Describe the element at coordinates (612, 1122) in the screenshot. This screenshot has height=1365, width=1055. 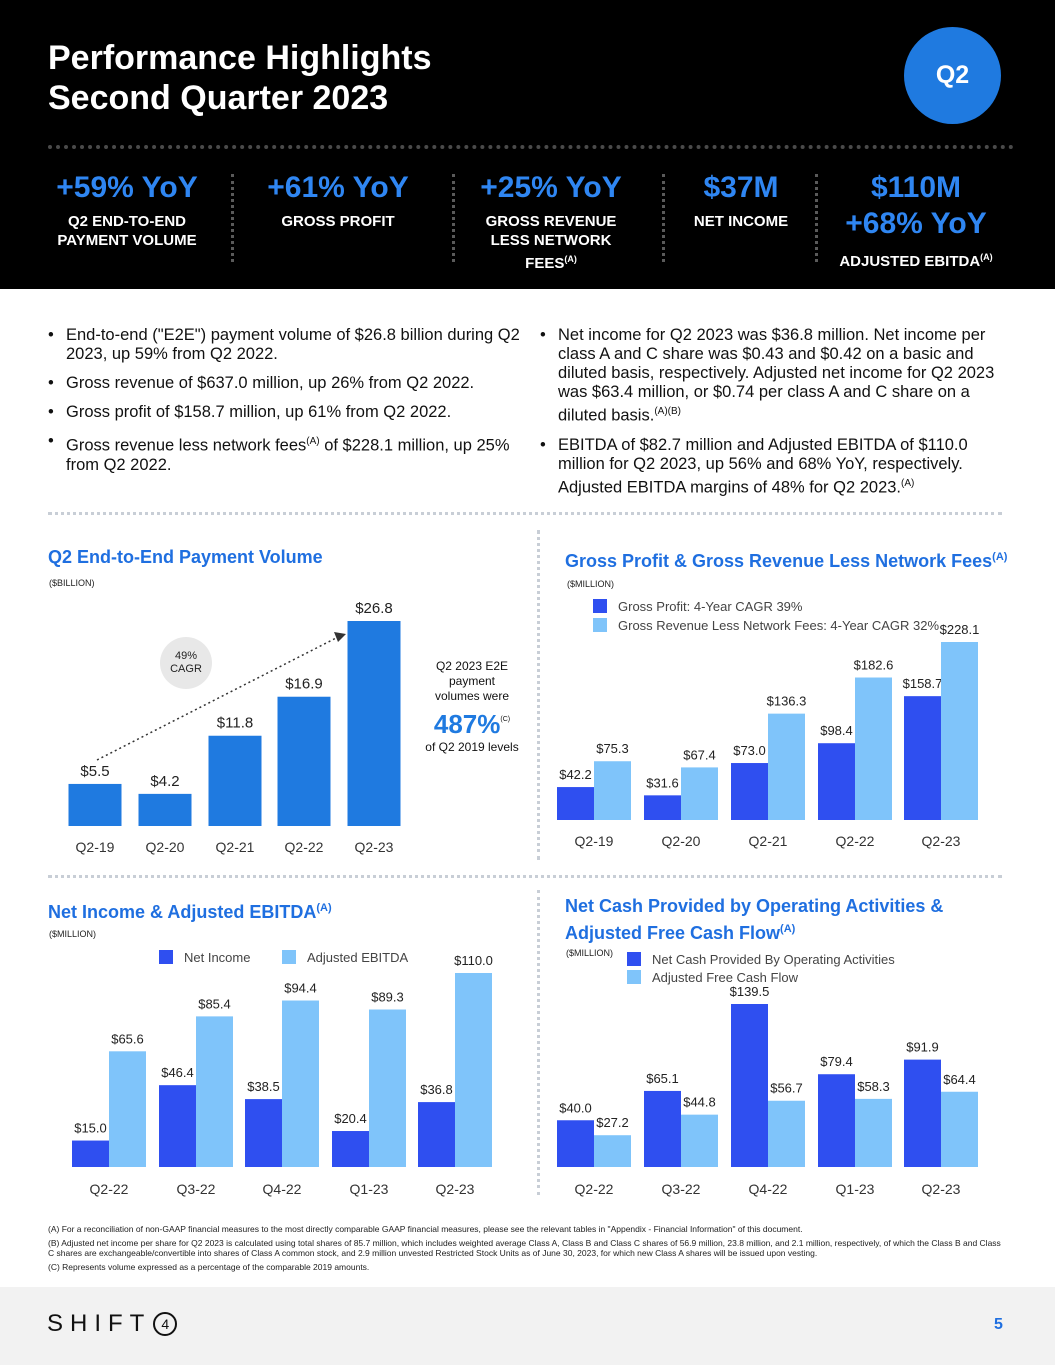
I see `data-label: $27.2` at that location.